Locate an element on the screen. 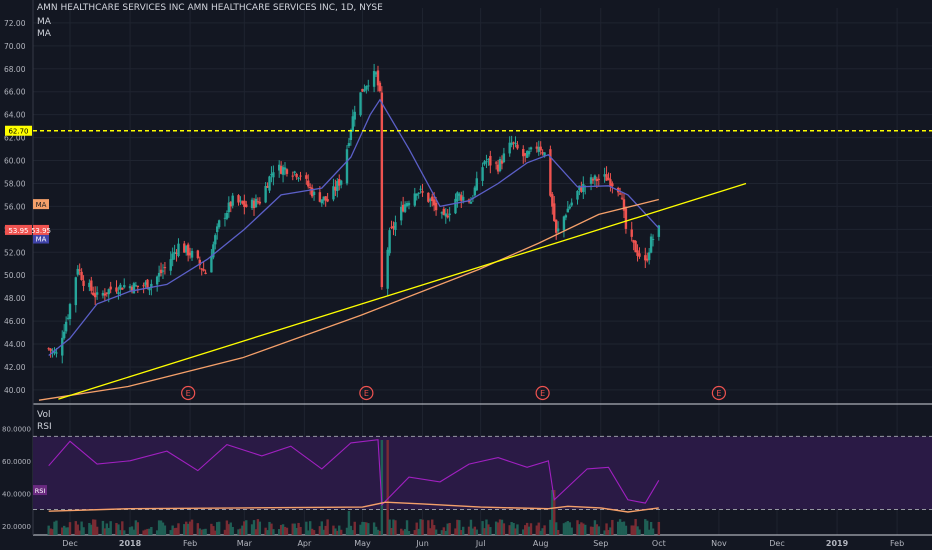 The width and height of the screenshot is (932, 550). rsi-line is located at coordinates (354, 472).